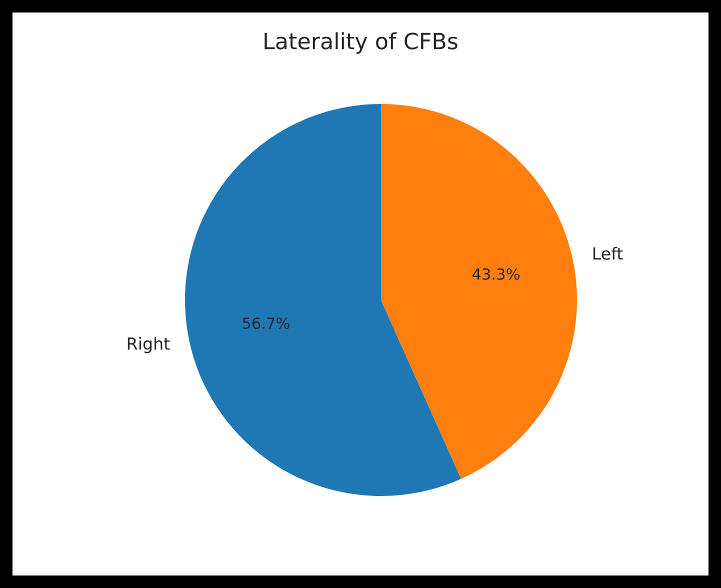  Describe the element at coordinates (361, 43) in the screenshot. I see `chart-title: Laterality of CFBs` at that location.